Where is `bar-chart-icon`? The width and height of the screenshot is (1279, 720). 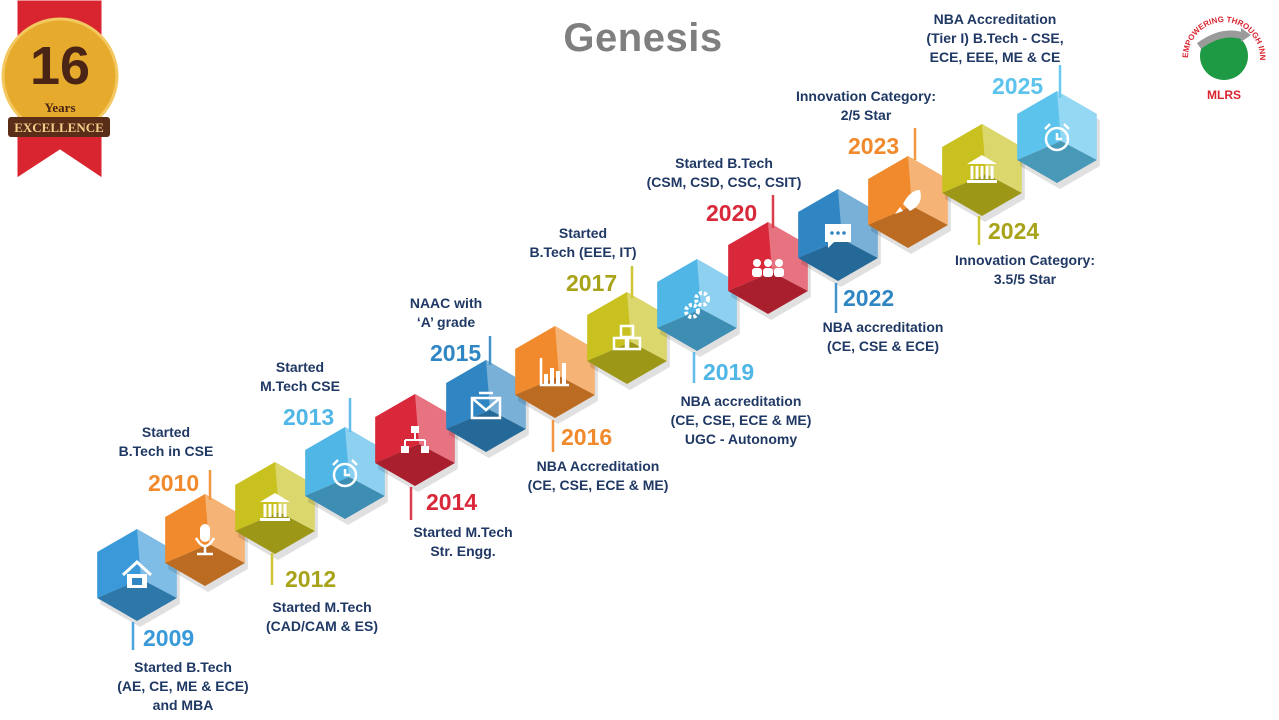 bar-chart-icon is located at coordinates (554, 372).